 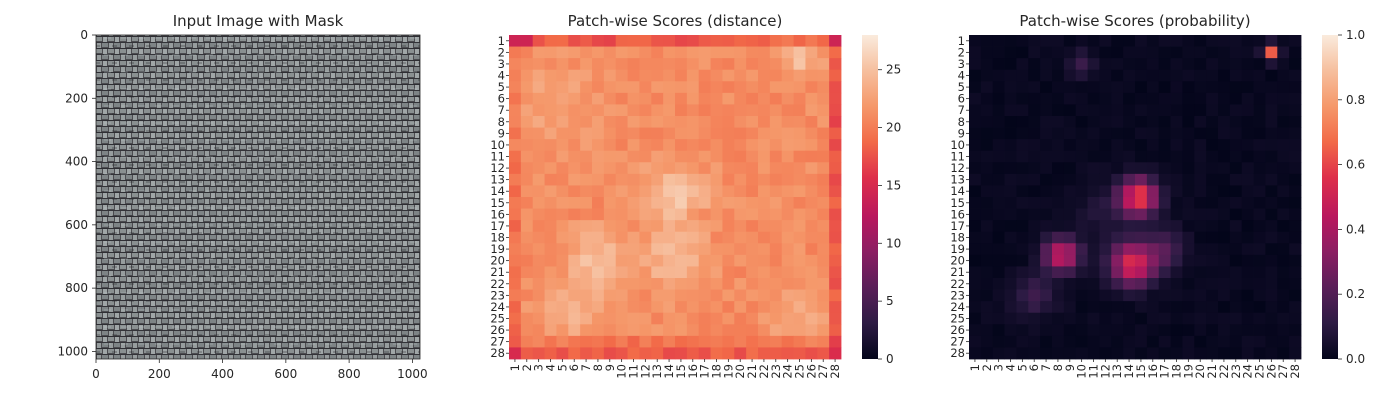 I want to click on row-tick-label: 12, so click(x=497, y=168).